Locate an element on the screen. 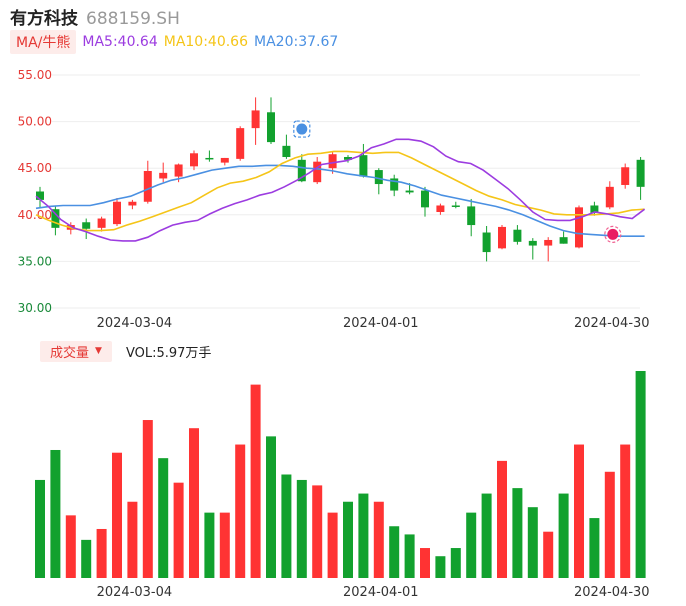  ma10-label: MA10:40.66 is located at coordinates (206, 42).